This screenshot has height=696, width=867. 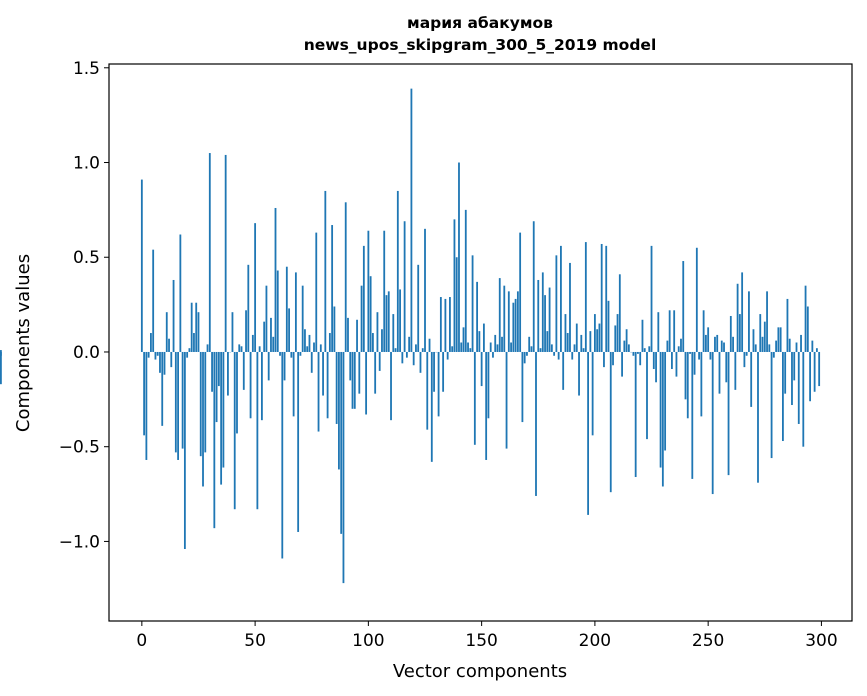 I want to click on y-tick-label: 1.5, so click(x=86, y=69).